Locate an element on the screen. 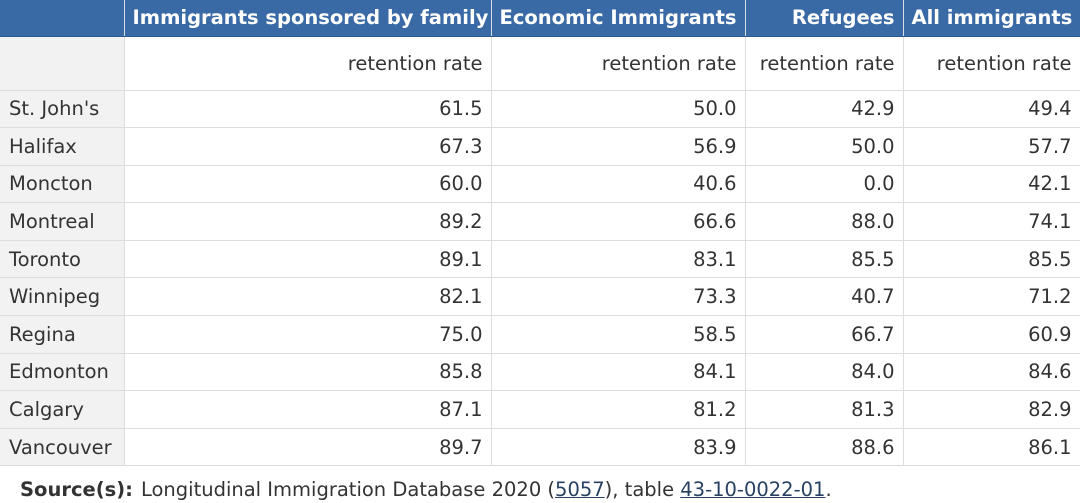  table-cell: 84.6 is located at coordinates (991, 372).